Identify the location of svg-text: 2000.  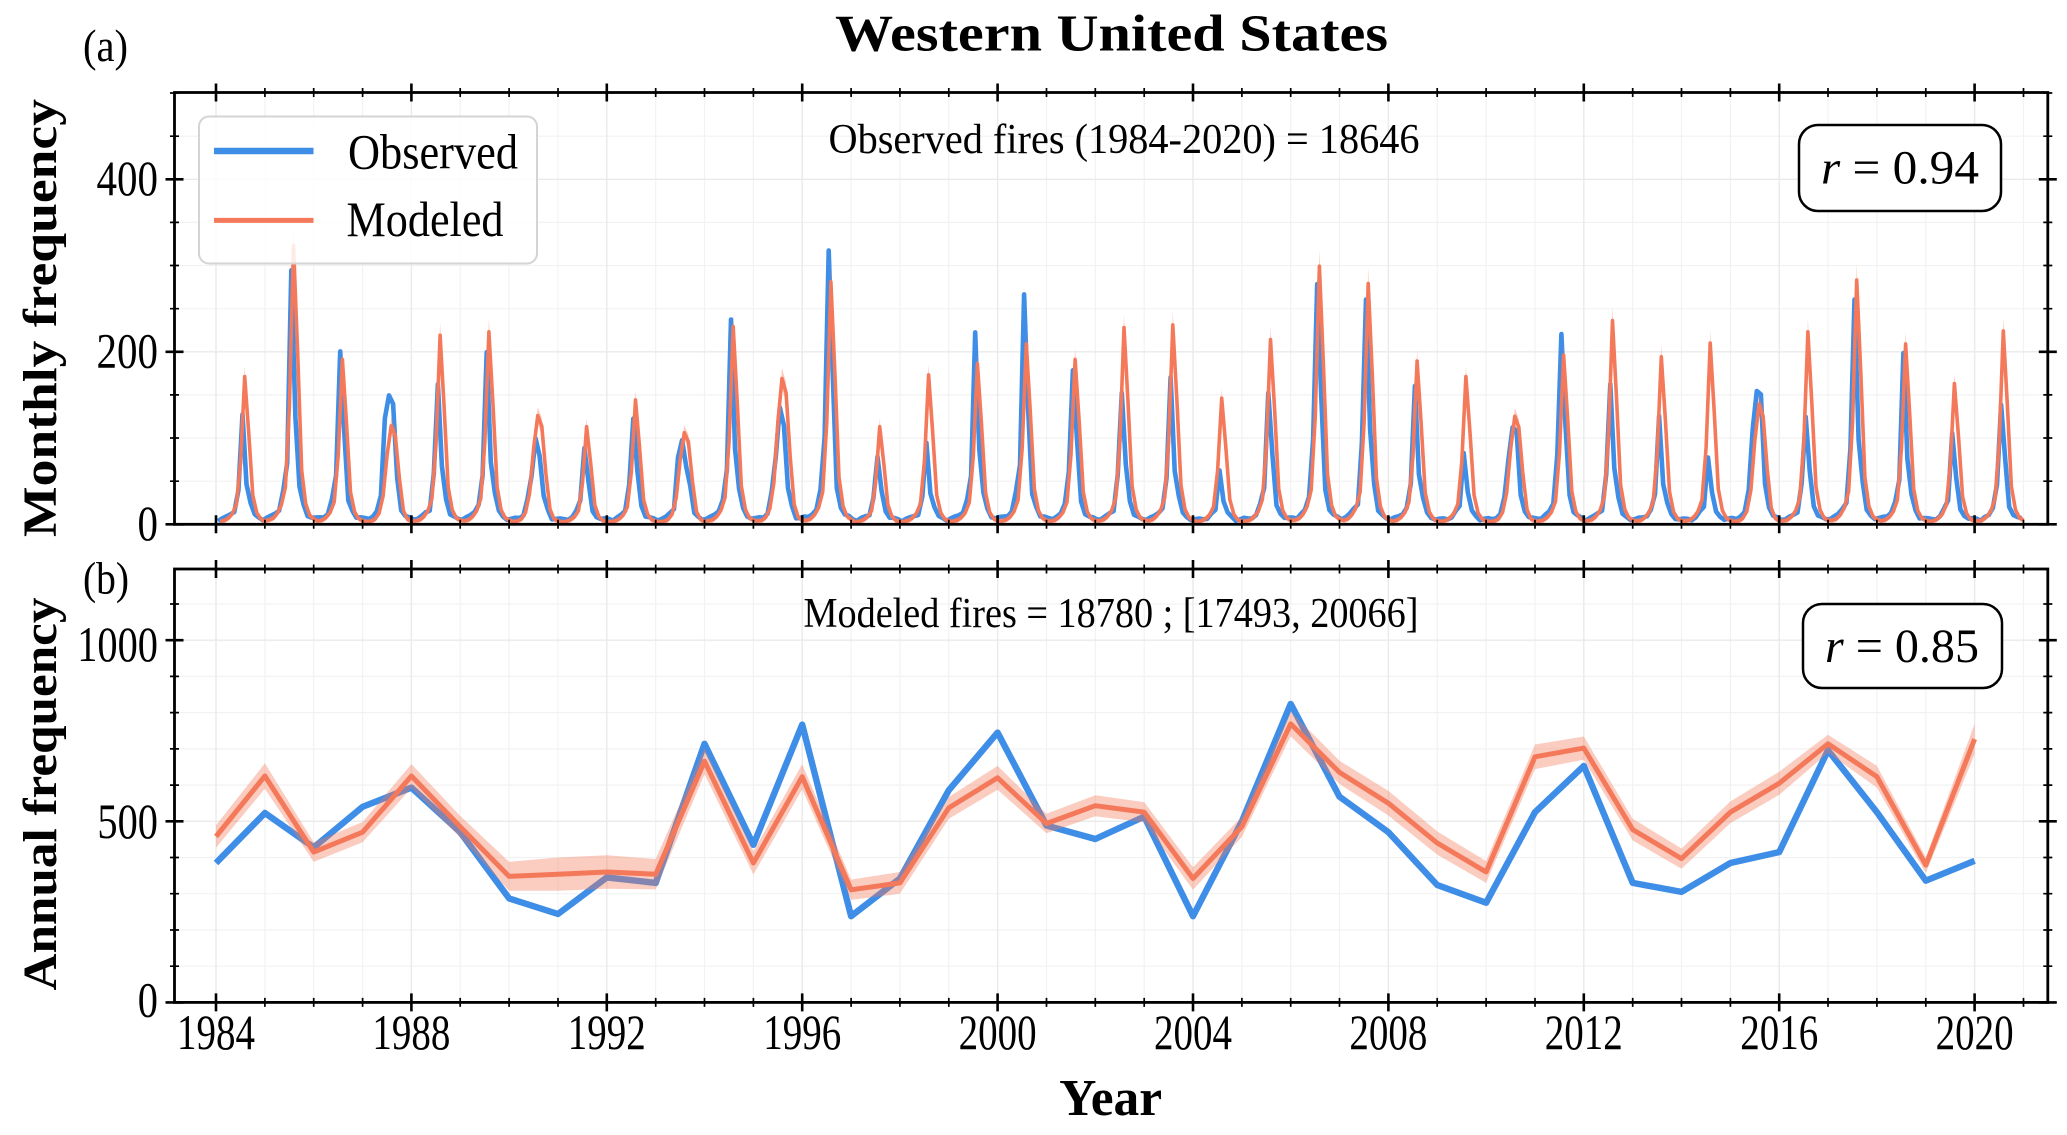
(998, 1032).